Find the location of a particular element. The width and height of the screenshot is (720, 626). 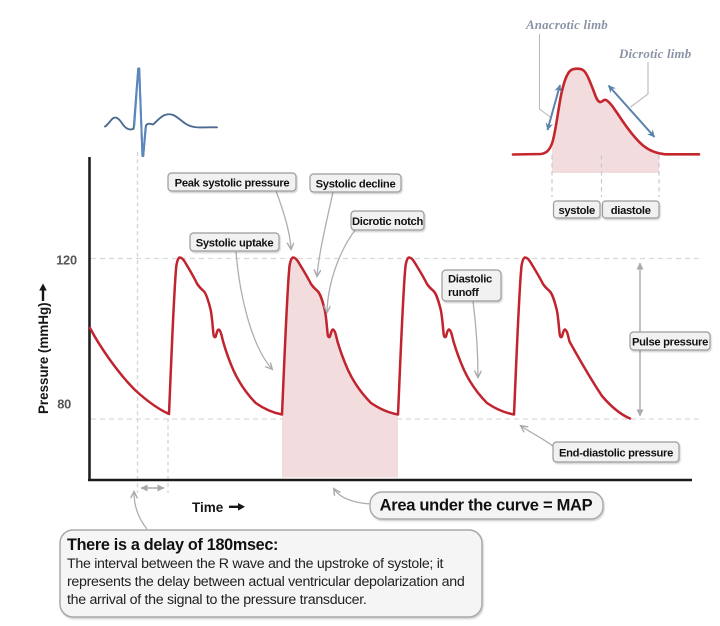

svg-text: Peak systolic pressure is located at coordinates (232, 184).